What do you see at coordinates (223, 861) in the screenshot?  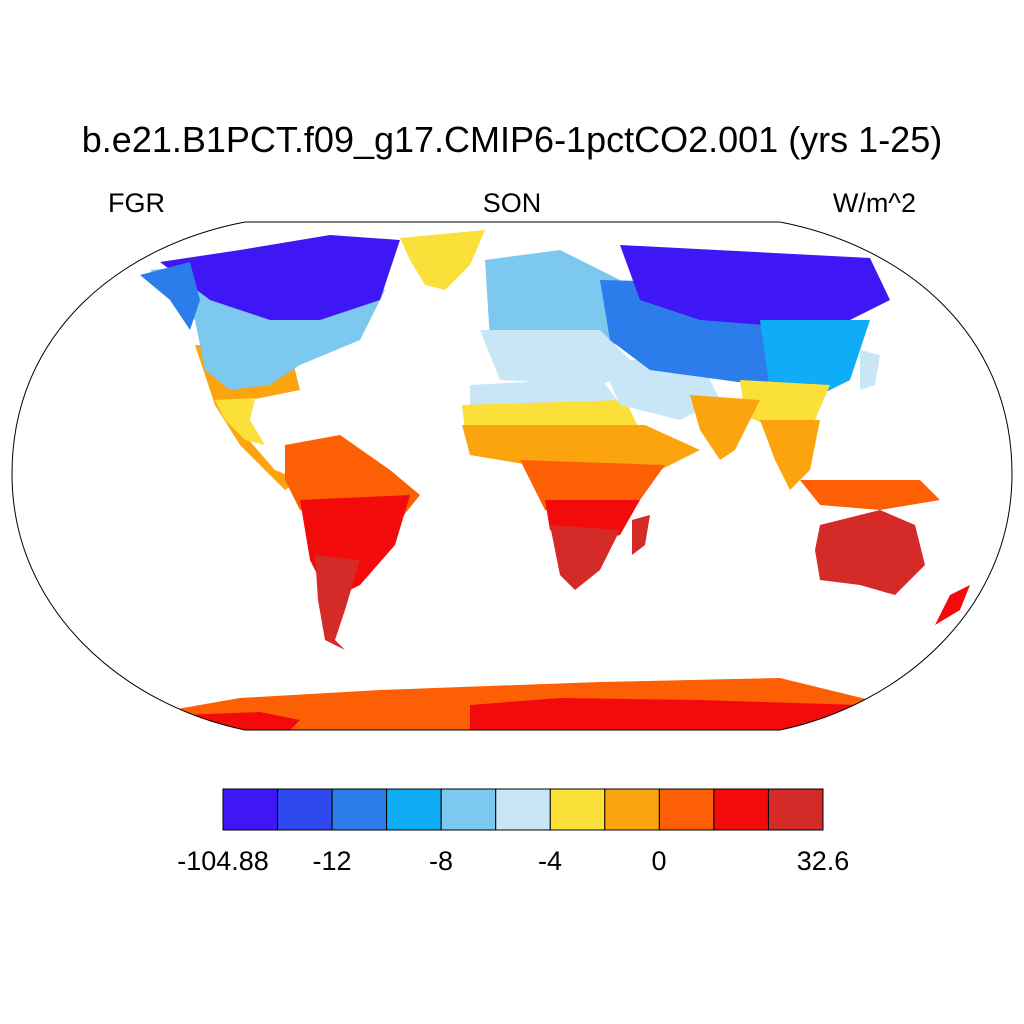 I see `colorbar-tick-label: -104.88` at bounding box center [223, 861].